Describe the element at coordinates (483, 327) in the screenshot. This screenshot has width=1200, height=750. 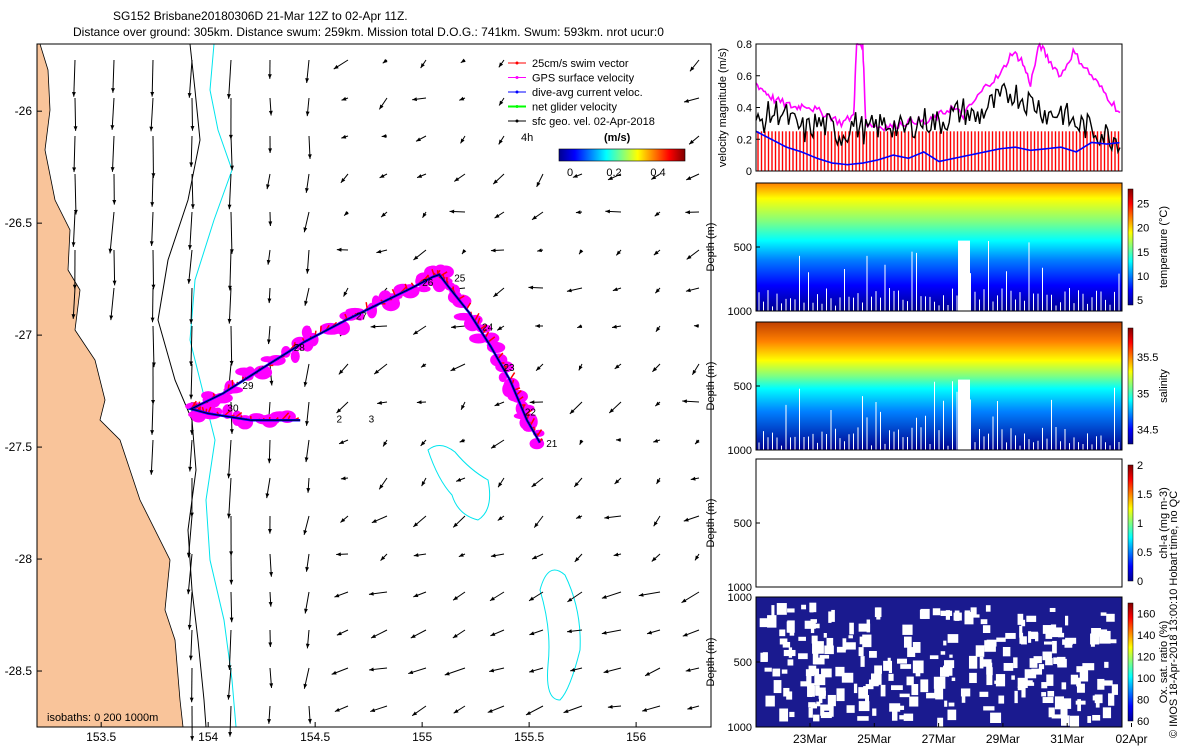
I see `swim-vector` at that location.